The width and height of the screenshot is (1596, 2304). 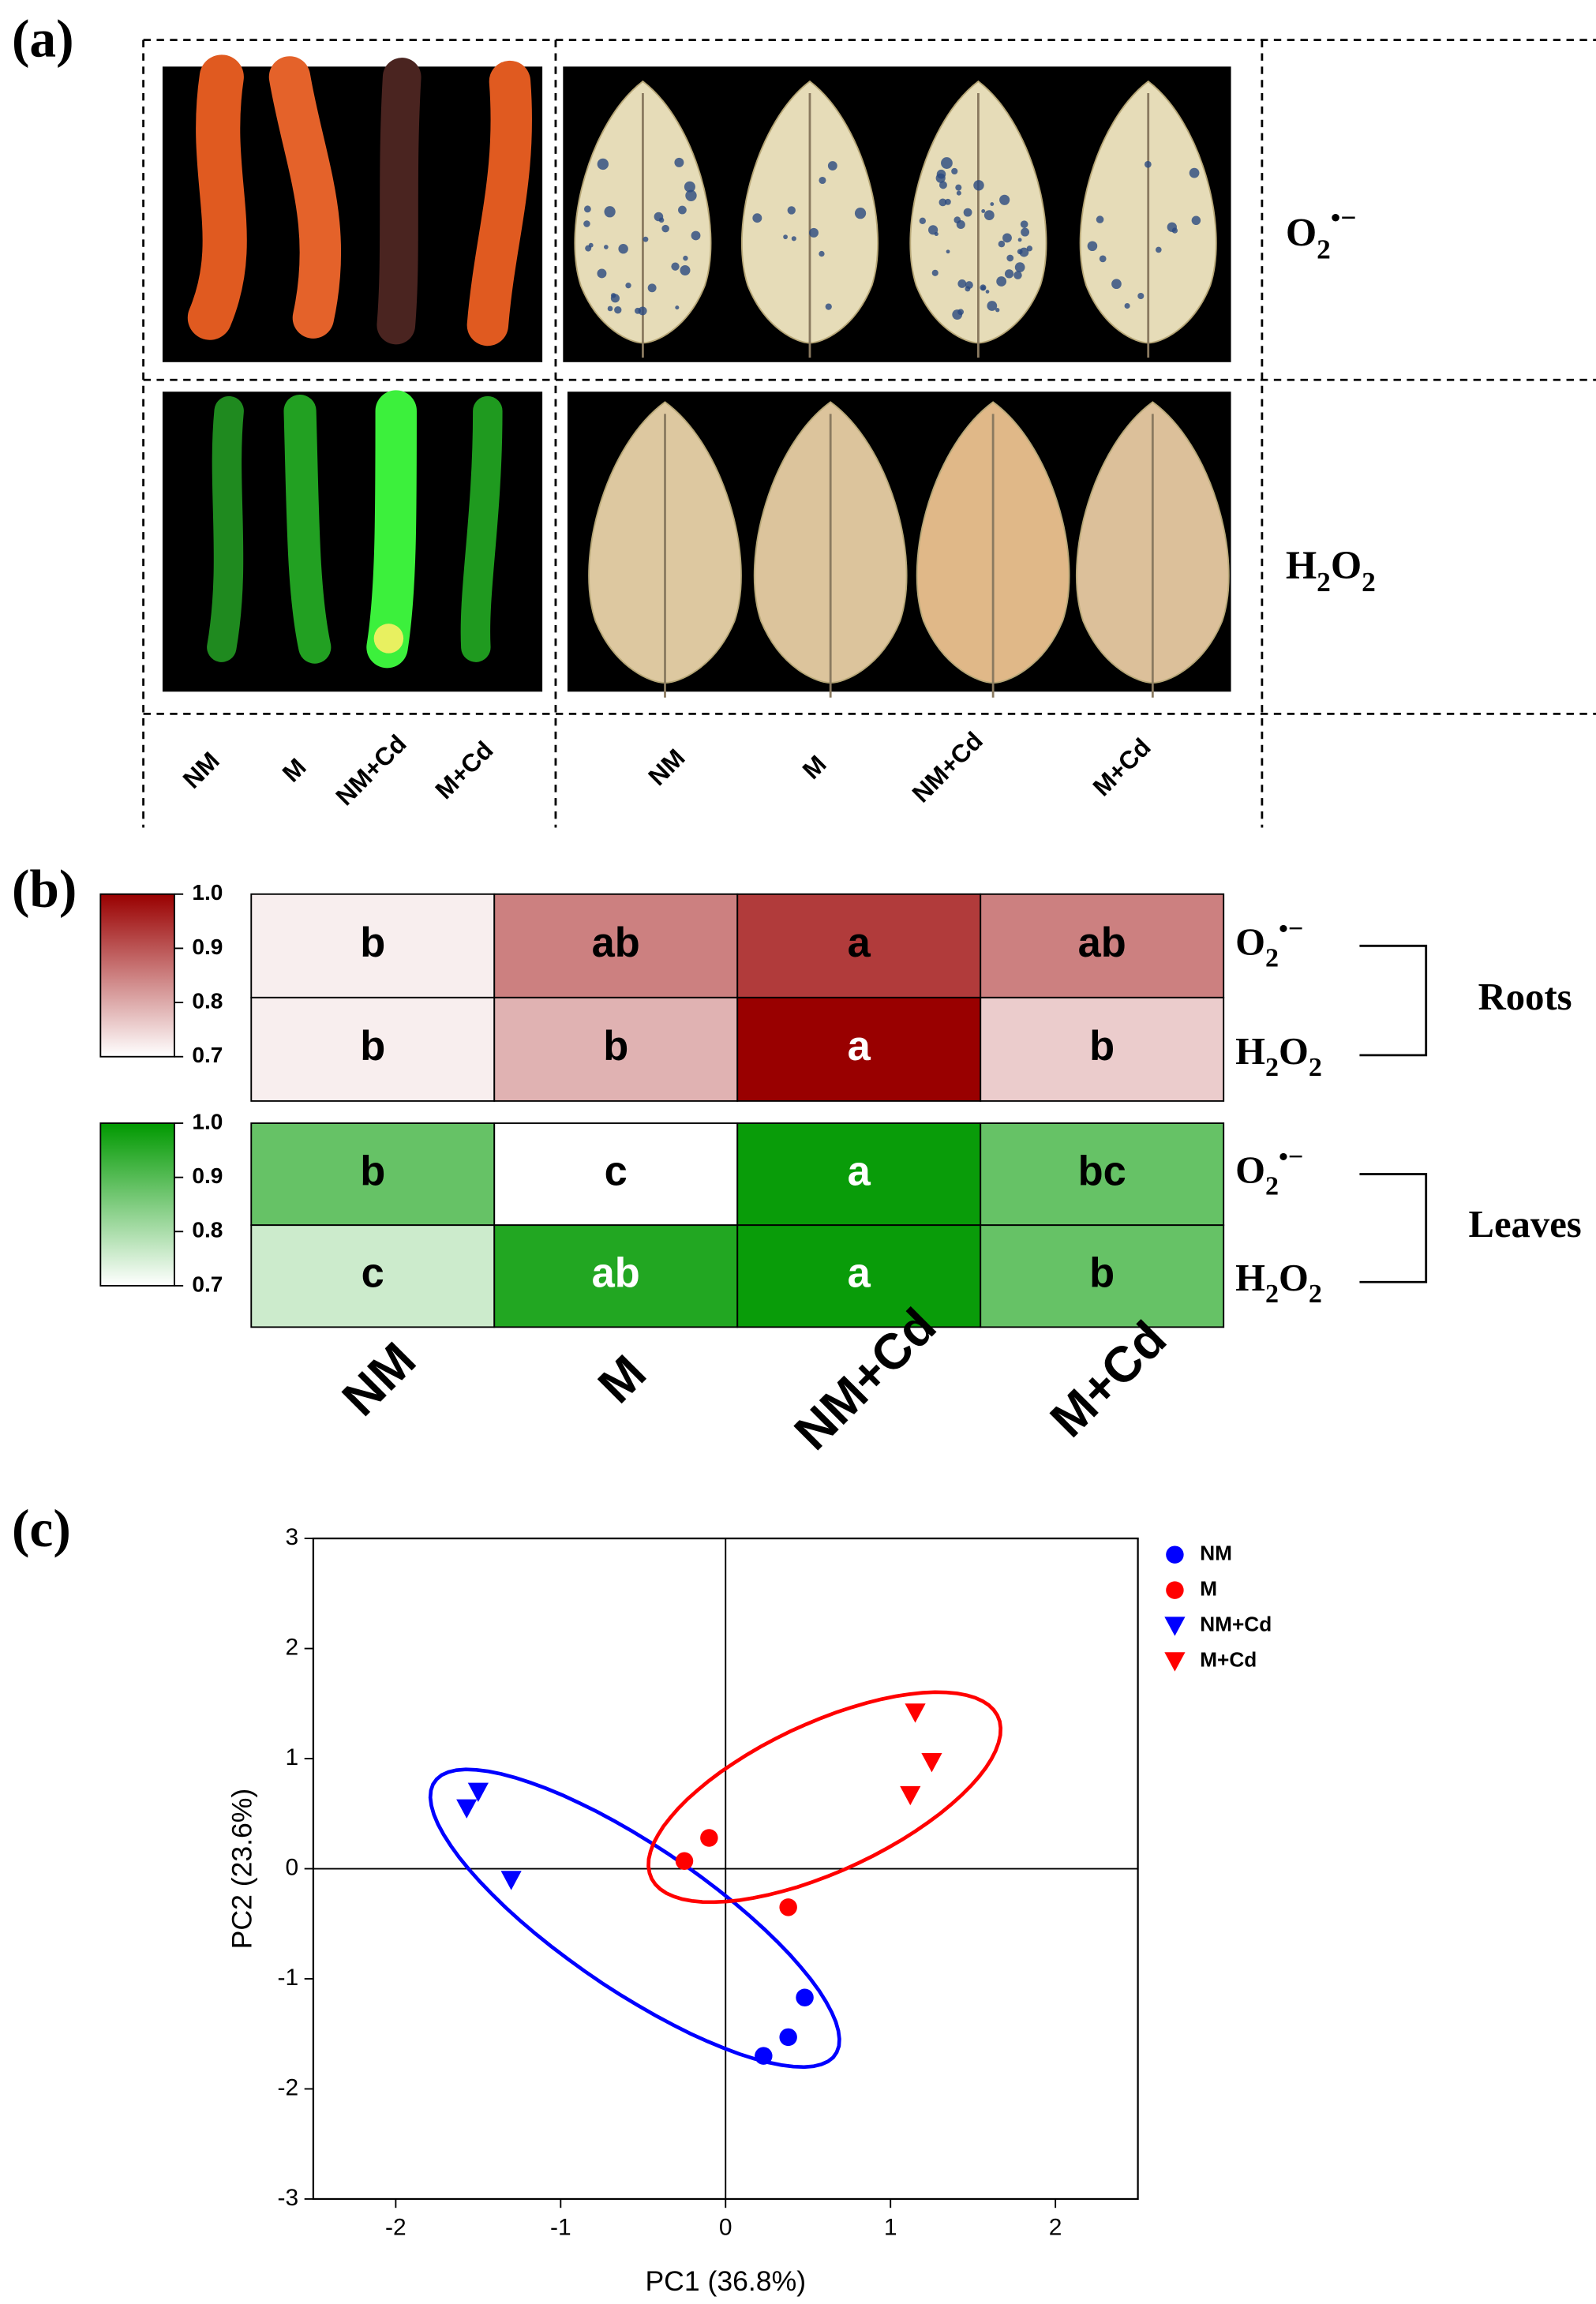 What do you see at coordinates (1209, 1589) in the screenshot?
I see `legend-label: M` at bounding box center [1209, 1589].